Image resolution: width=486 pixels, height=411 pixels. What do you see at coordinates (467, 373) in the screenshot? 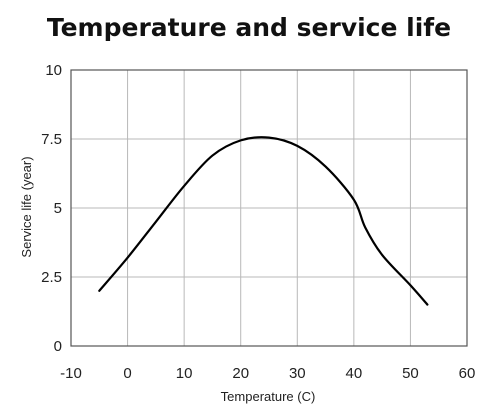
I see `x-tick-label-7: 60` at bounding box center [467, 373].